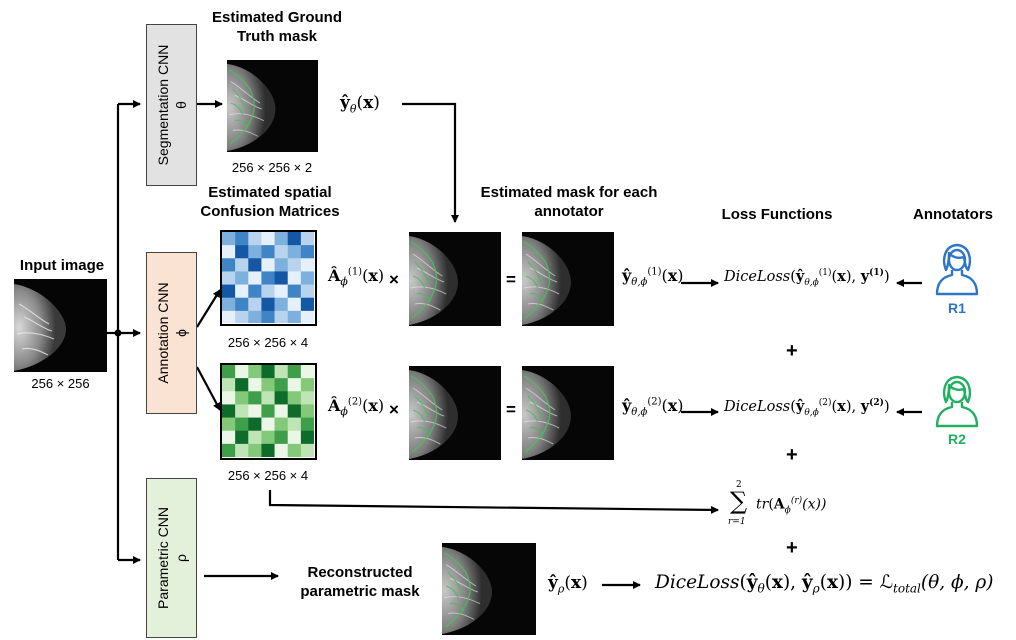 The image size is (1016, 640). Describe the element at coordinates (455, 413) in the screenshot. I see `input-image-row2` at that location.